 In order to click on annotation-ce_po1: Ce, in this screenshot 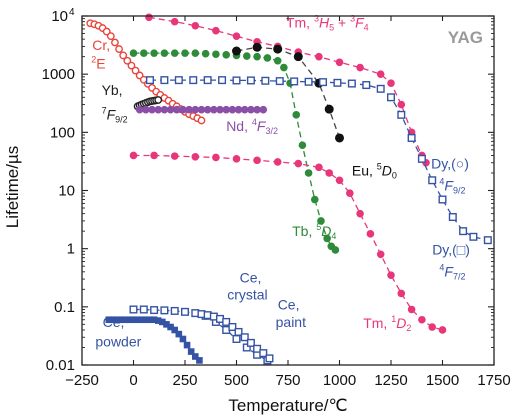, I will do `click(114, 322)`.